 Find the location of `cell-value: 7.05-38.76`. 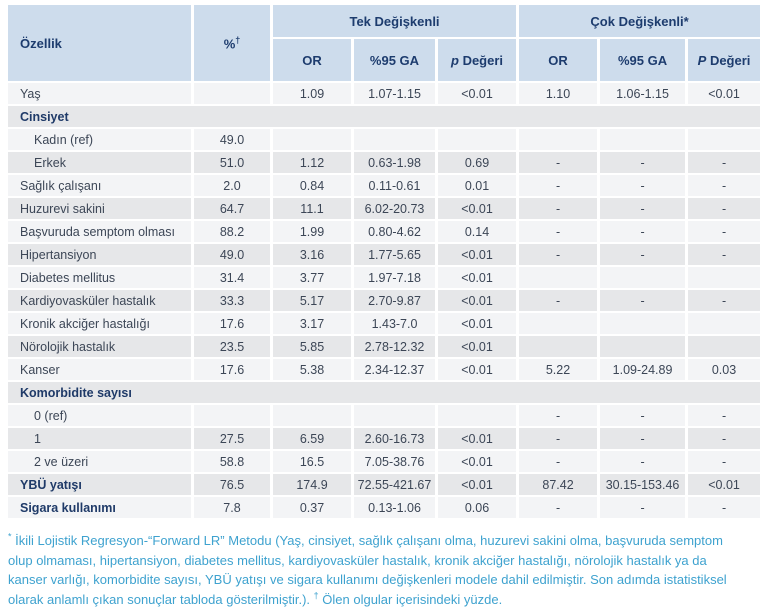

cell-value: 7.05-38.76 is located at coordinates (394, 461).